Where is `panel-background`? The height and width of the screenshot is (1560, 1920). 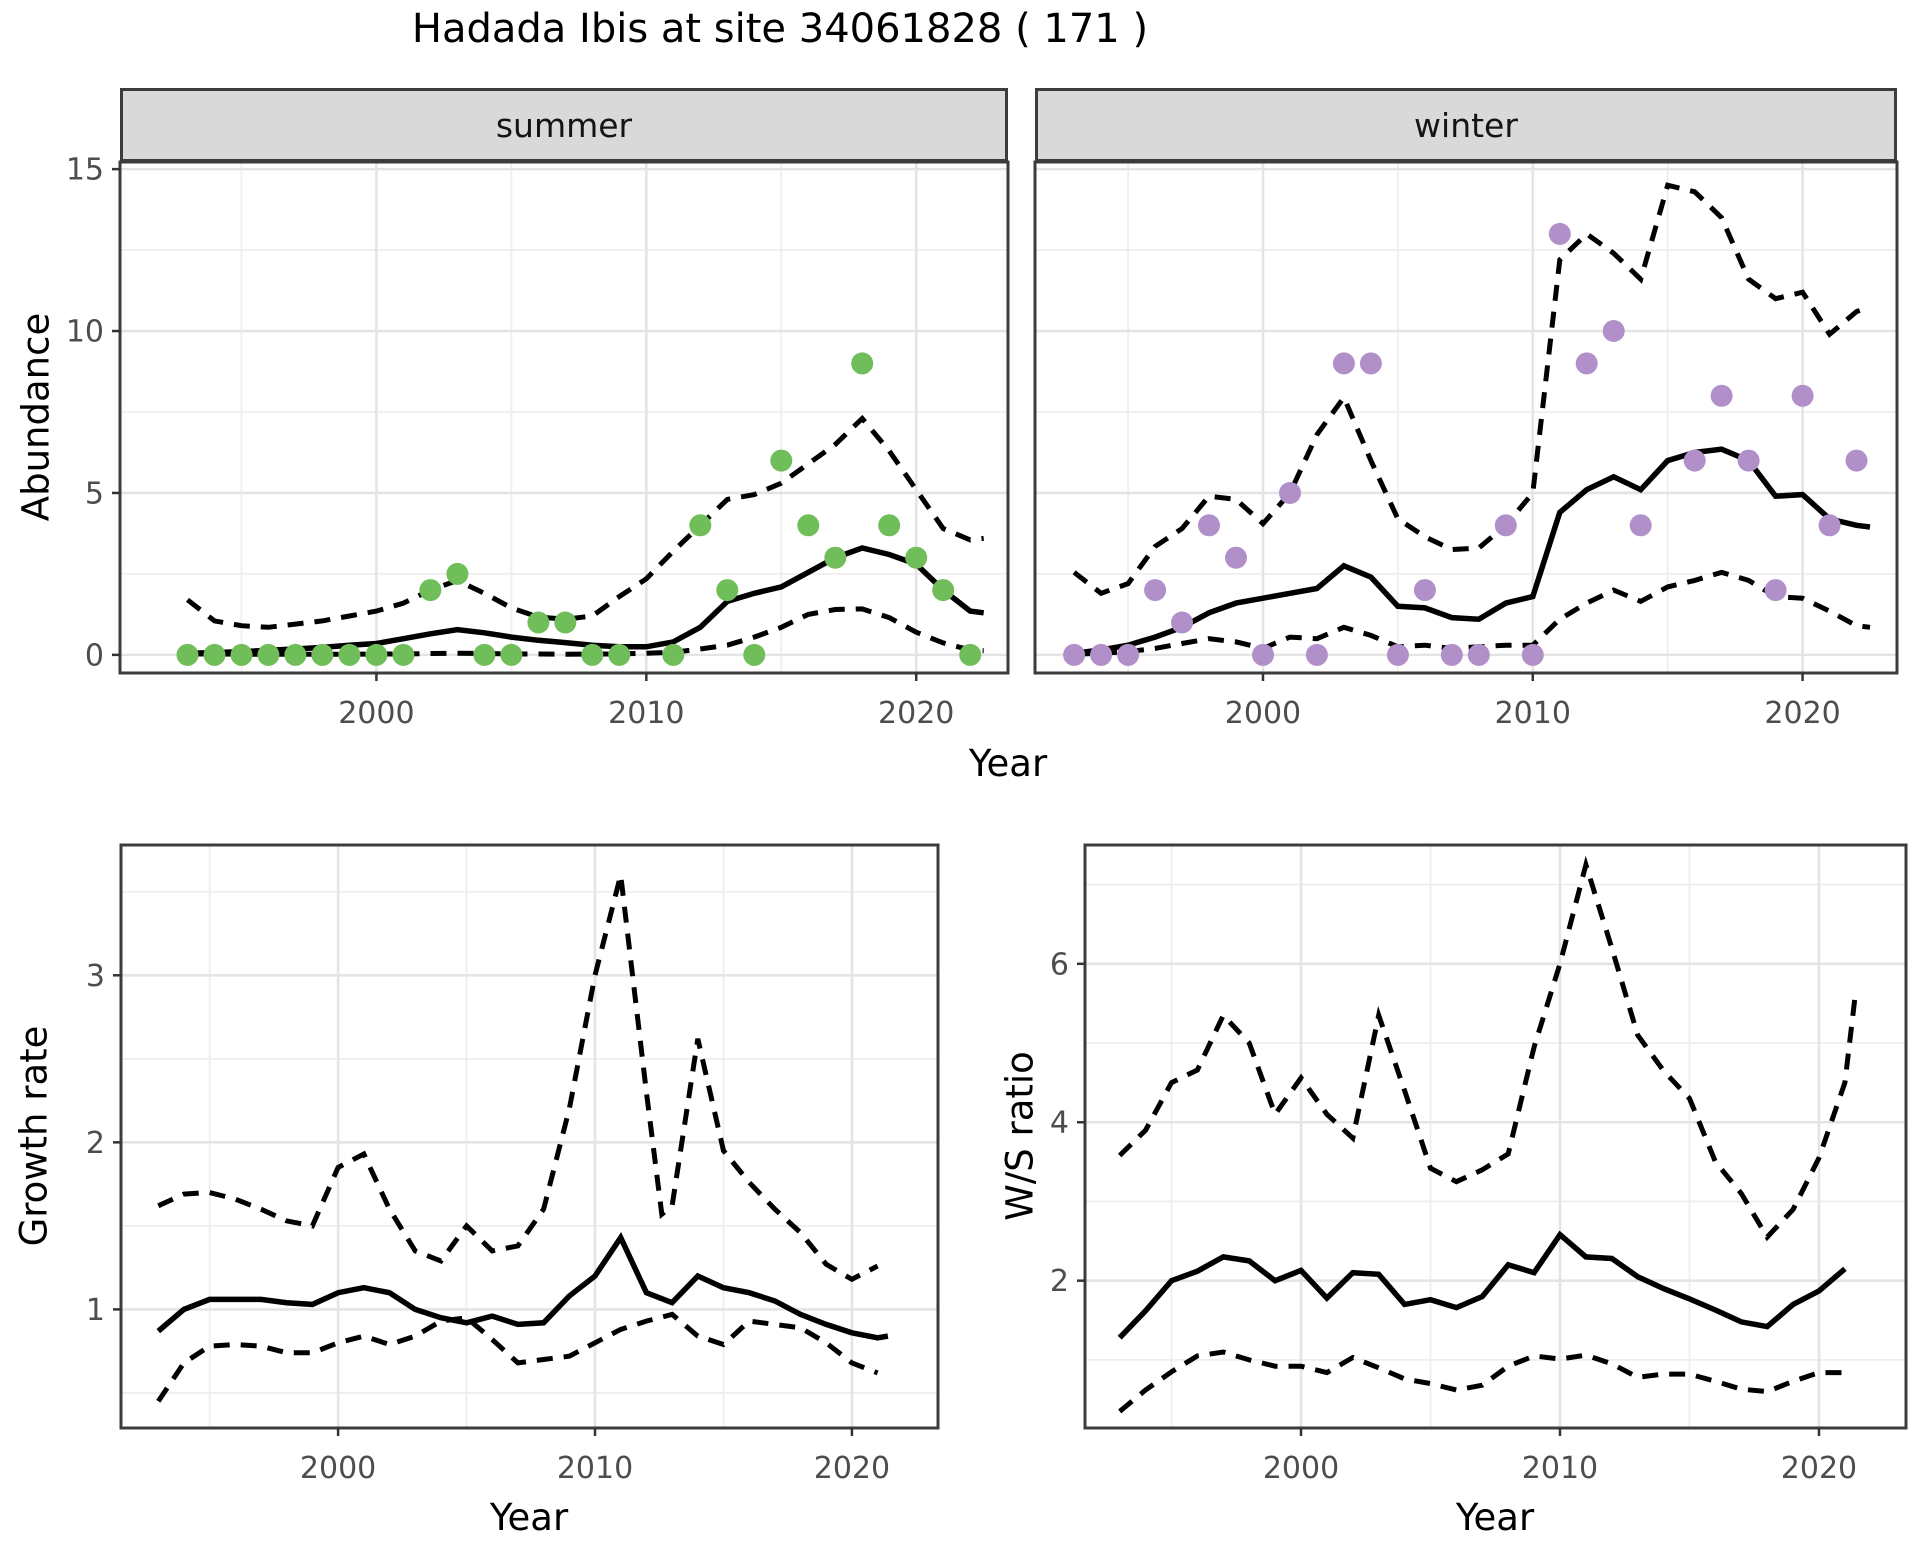
panel-background is located at coordinates (1466, 417).